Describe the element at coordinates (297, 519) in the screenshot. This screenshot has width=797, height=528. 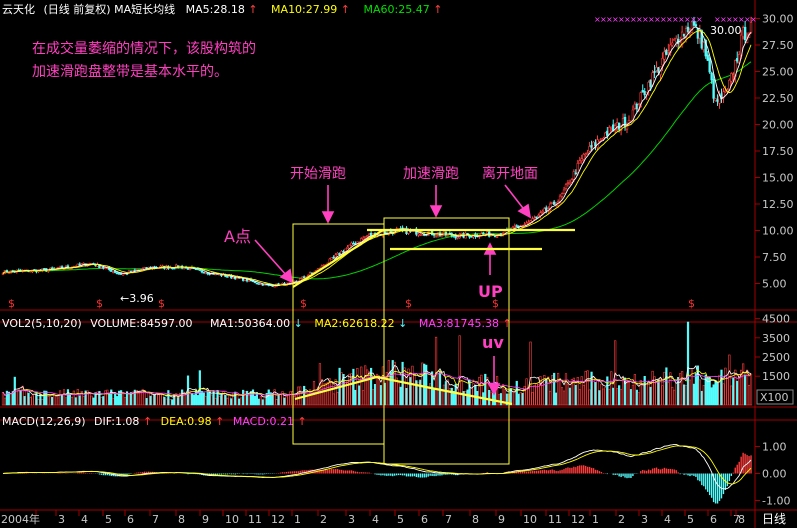
I see `time-tick-label: 1` at that location.